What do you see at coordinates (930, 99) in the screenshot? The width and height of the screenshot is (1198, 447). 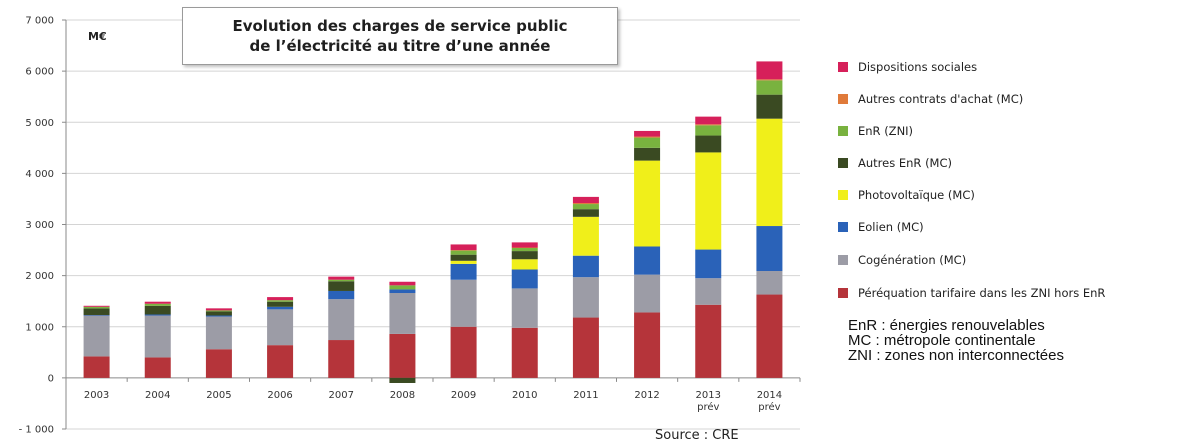 I see `legend-item-autres-contrats: Autres contrats d'achat (MC)` at bounding box center [930, 99].